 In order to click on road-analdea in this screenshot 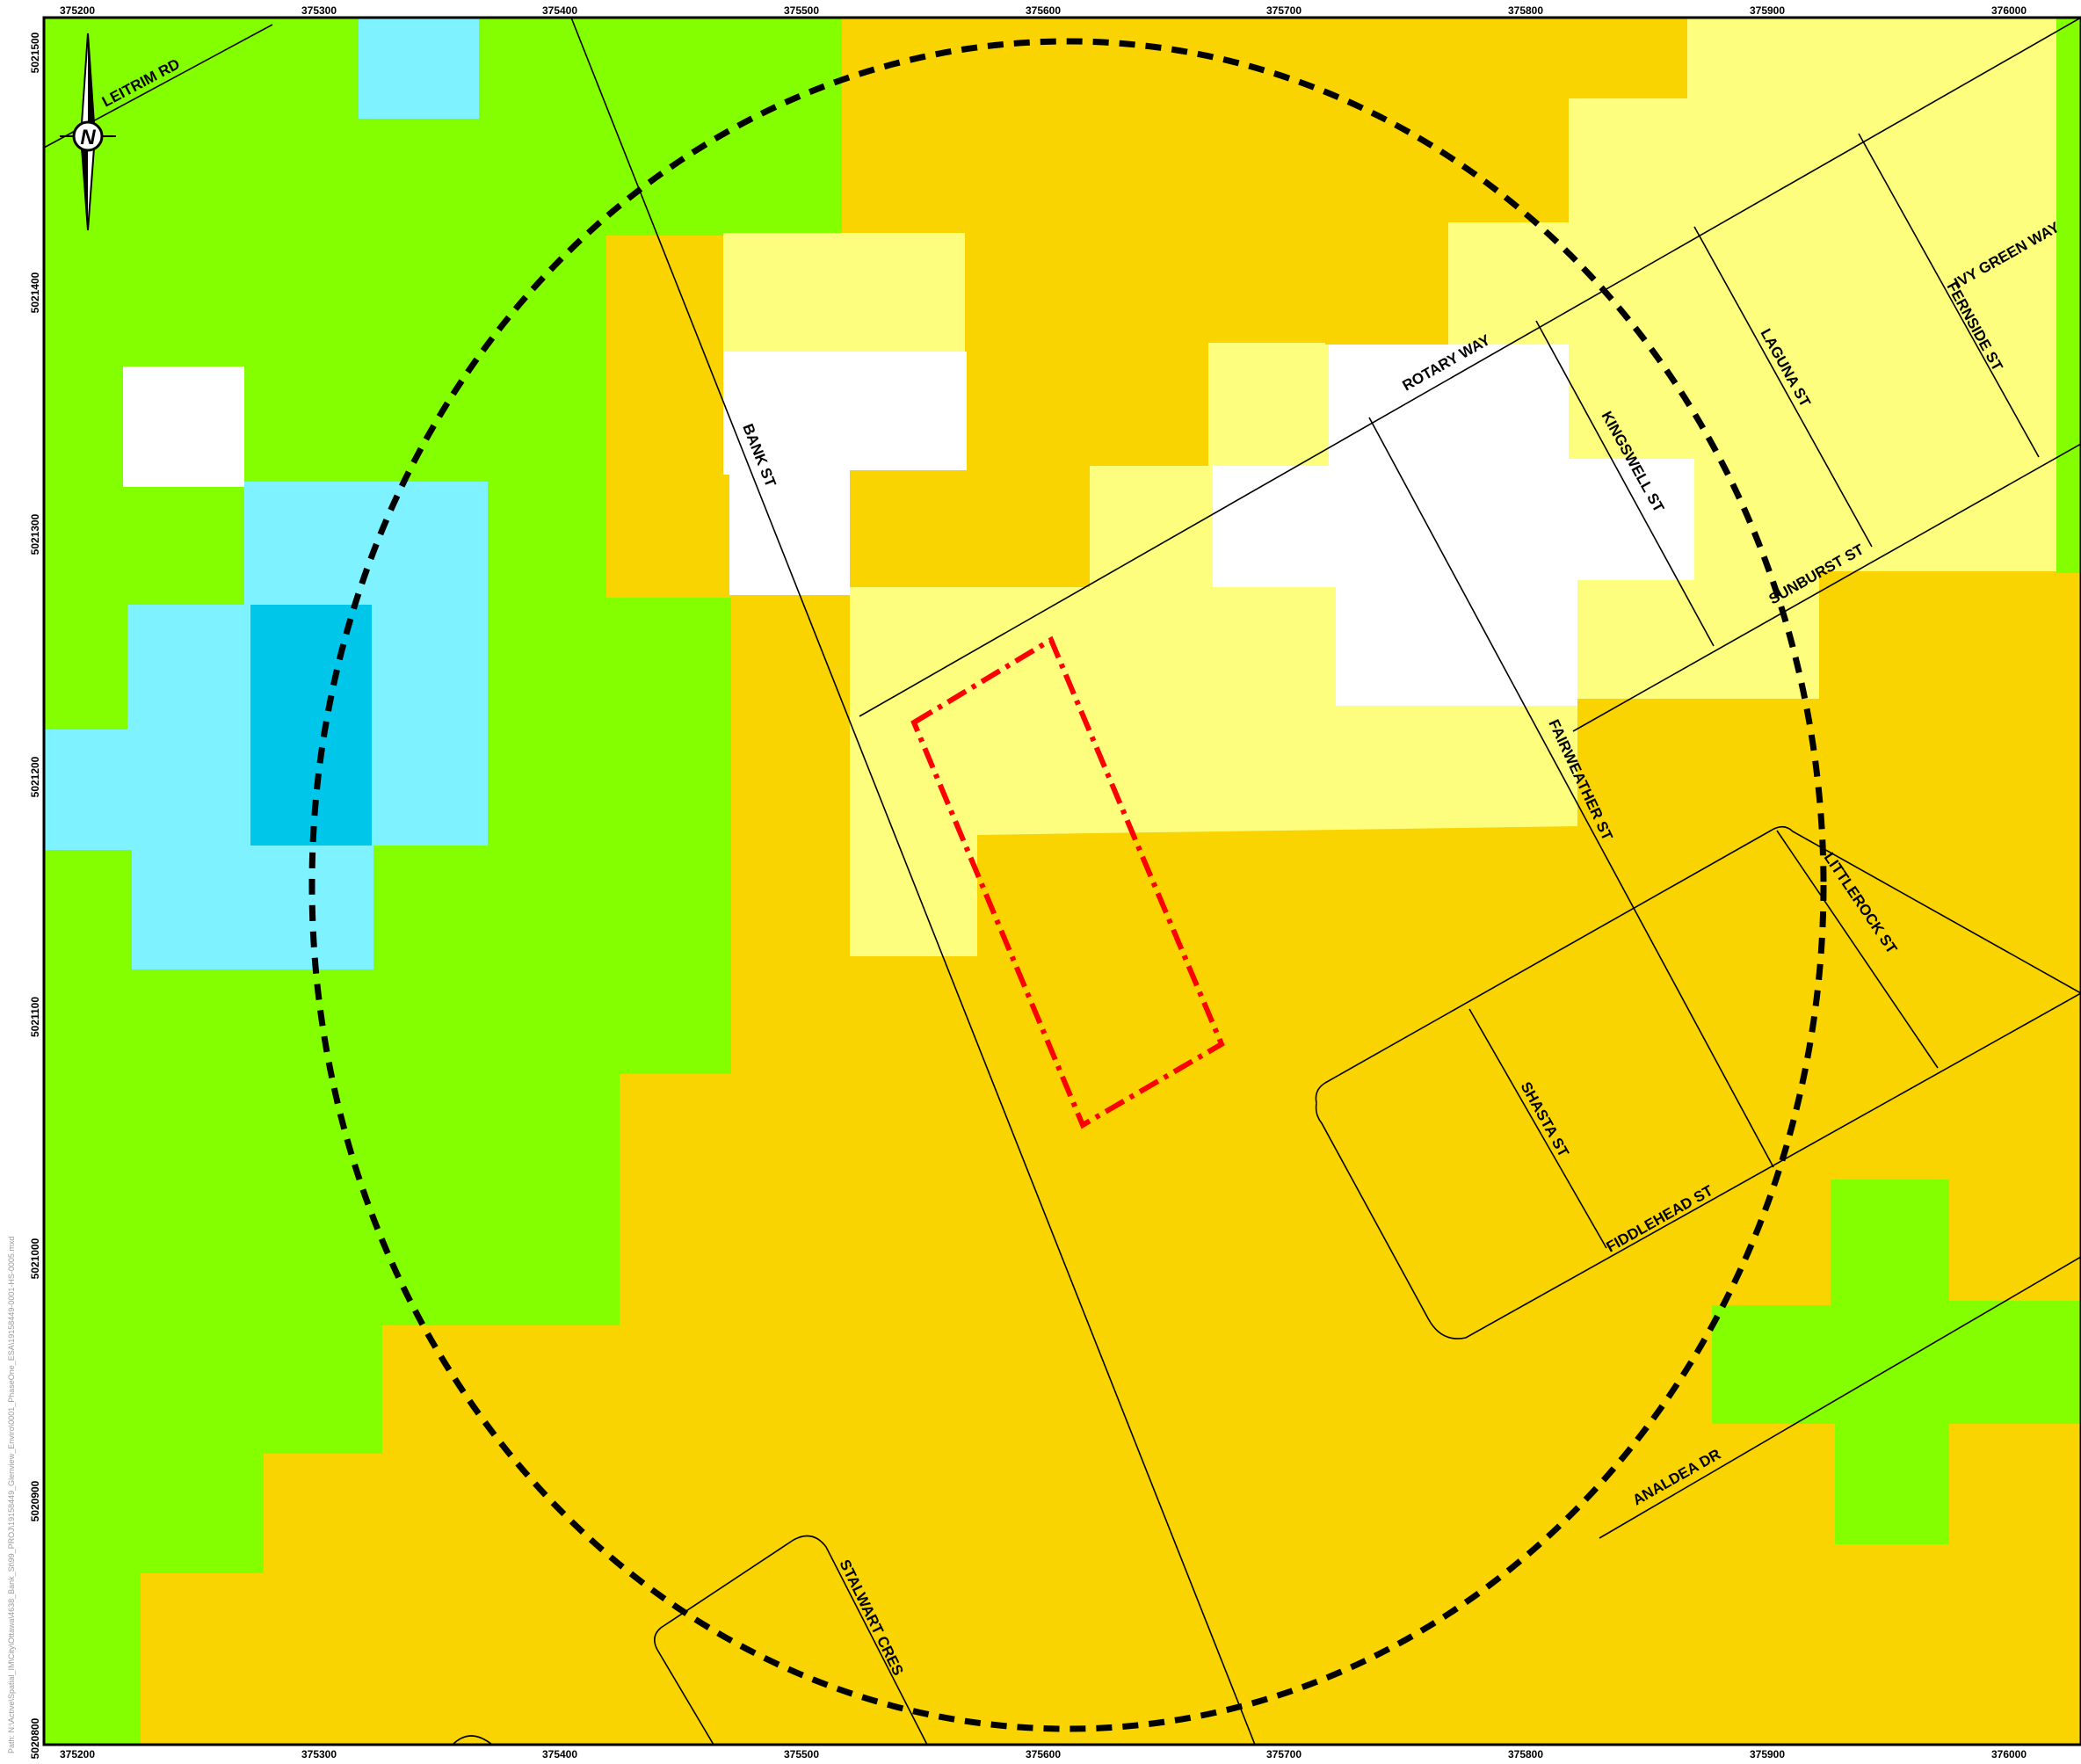, I will do `click(1840, 1397)`.